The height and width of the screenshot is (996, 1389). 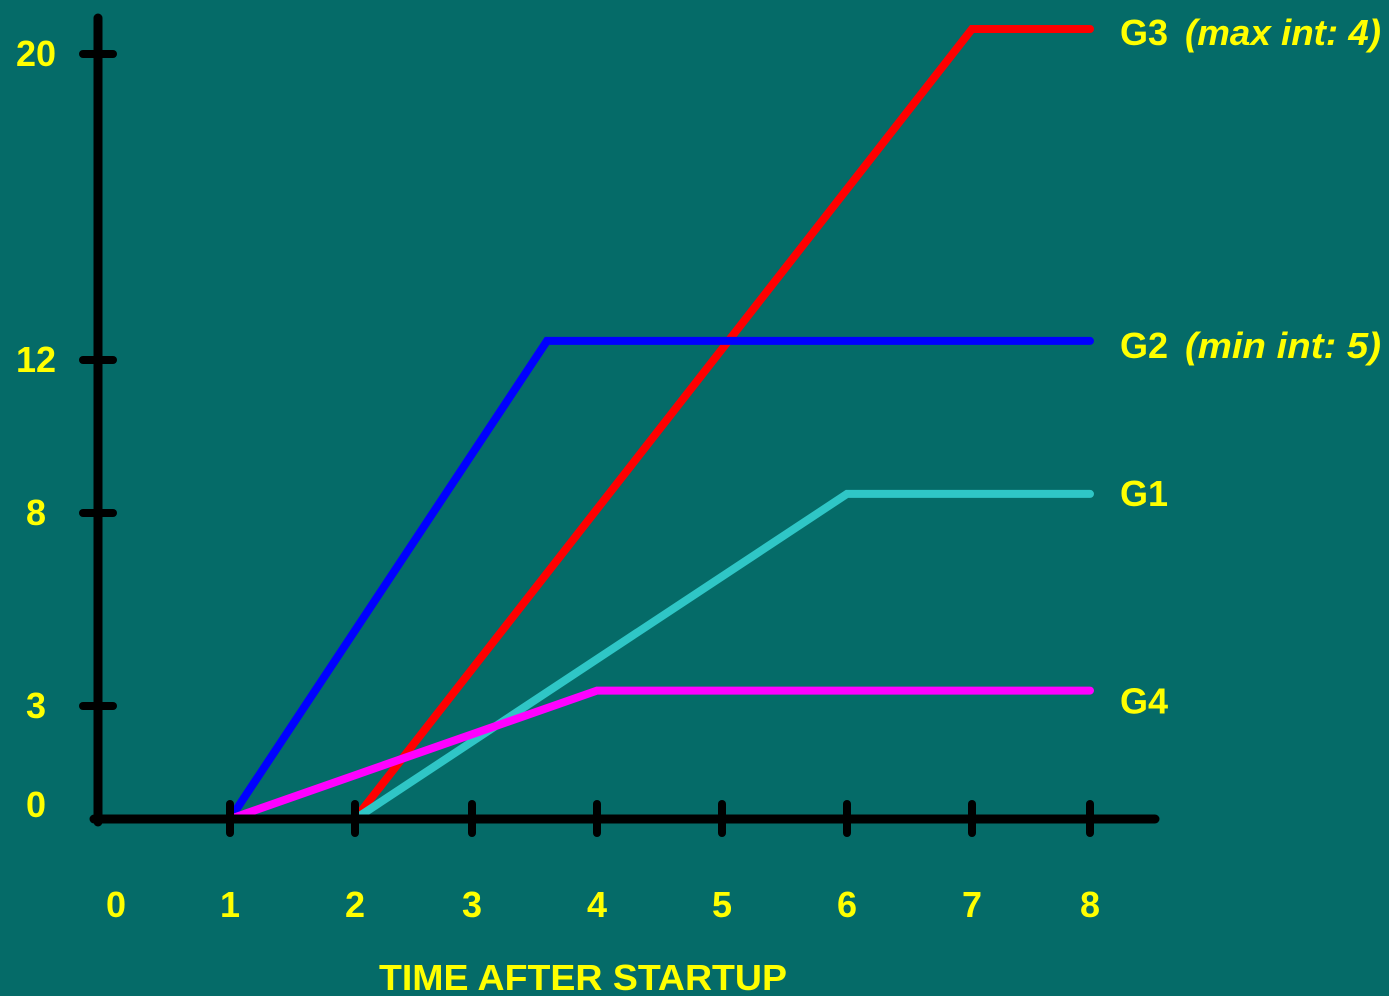 I want to click on series-label-g4: G4, so click(x=1144, y=701).